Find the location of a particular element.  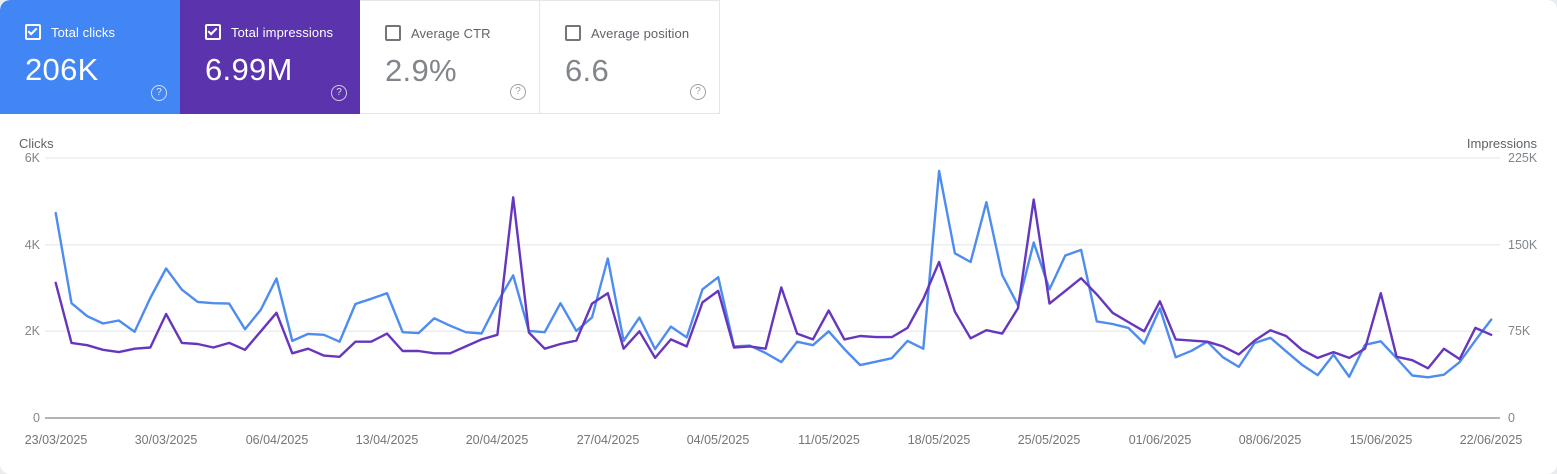

metric-card-total-clicks: Total clicks 206K ? is located at coordinates (90, 57).